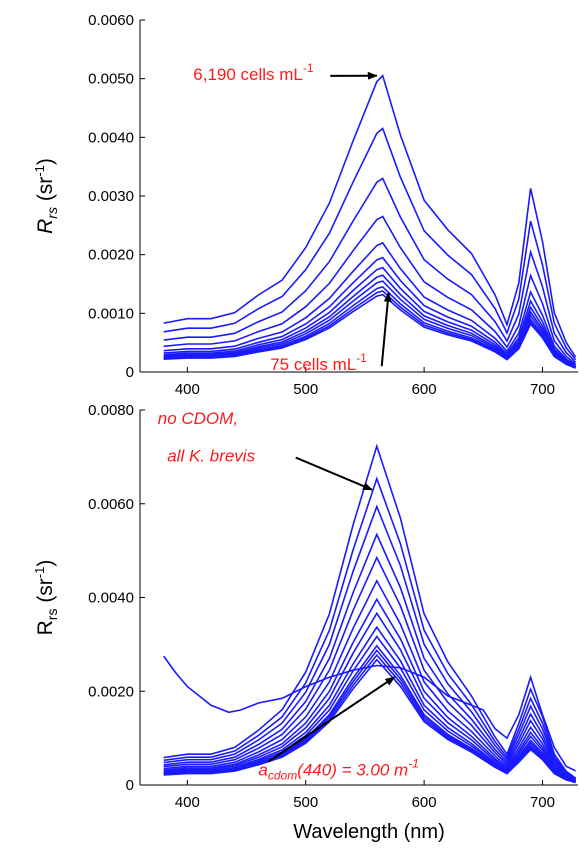  What do you see at coordinates (111, 79) in the screenshot?
I see `y-tick-label: 0.0050` at bounding box center [111, 79].